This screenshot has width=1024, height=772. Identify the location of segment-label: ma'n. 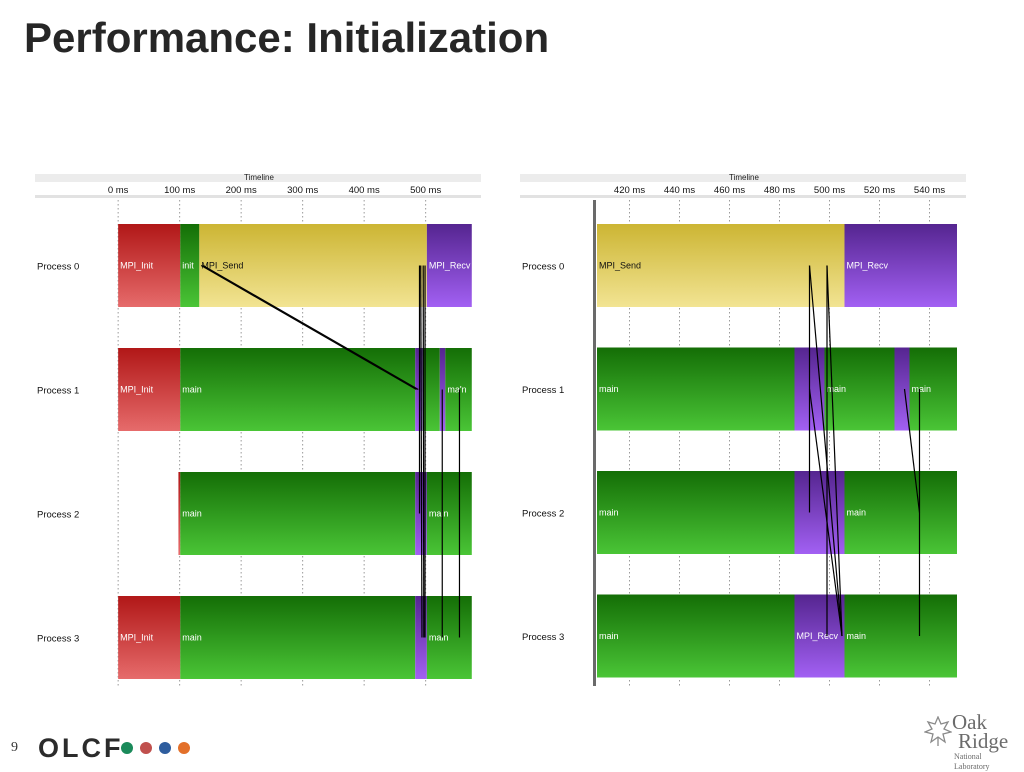
(456, 390).